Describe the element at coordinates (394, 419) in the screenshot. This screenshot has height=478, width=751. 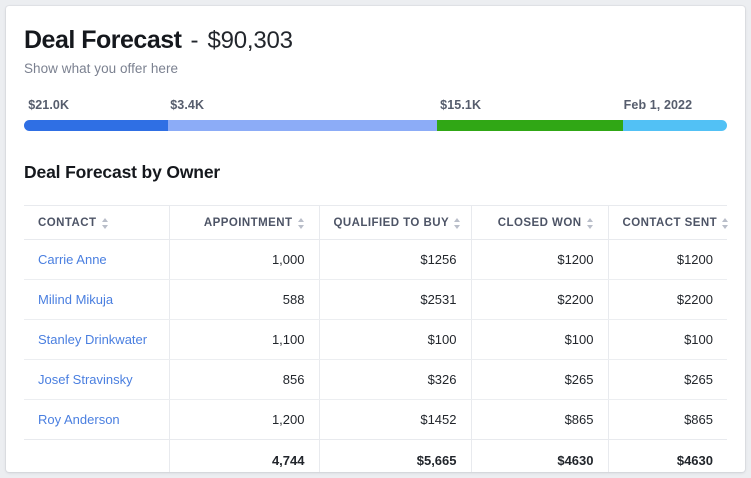
I see `cell-qualified-to-buy: $1452` at that location.